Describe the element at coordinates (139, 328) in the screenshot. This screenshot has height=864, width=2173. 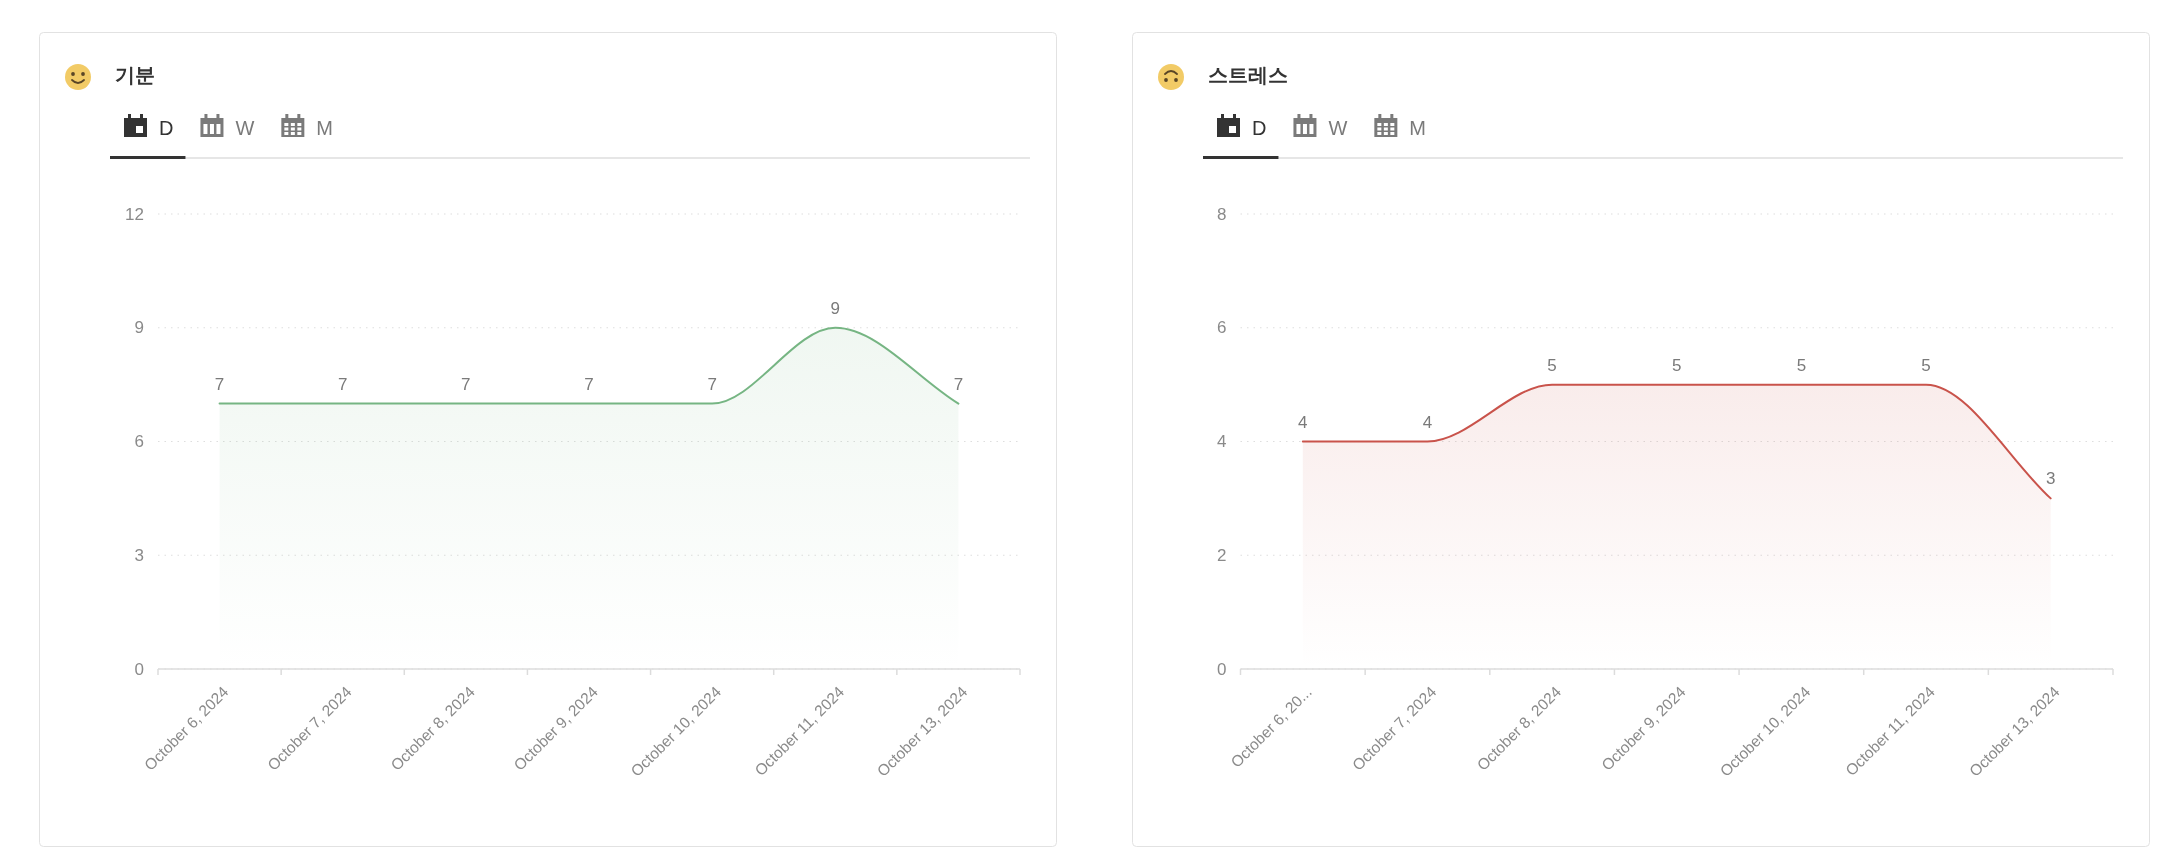
I see `y-tick-label: 9` at that location.